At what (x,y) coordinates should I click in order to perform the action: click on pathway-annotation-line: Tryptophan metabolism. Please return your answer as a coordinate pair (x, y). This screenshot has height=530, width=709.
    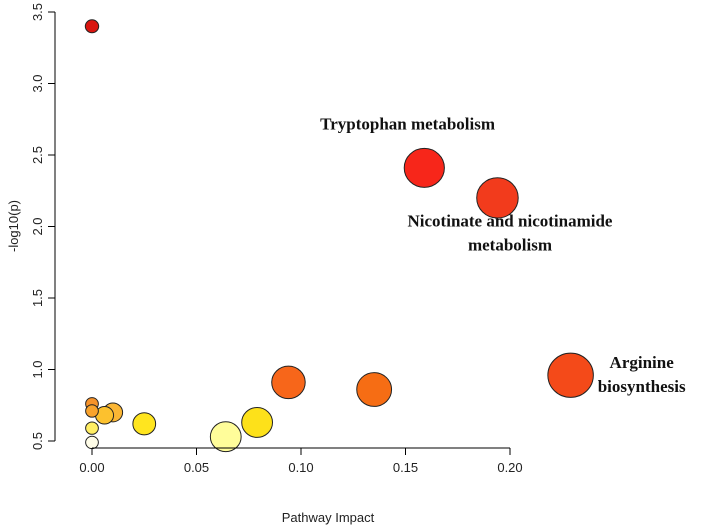
    Looking at the image, I should click on (407, 123).